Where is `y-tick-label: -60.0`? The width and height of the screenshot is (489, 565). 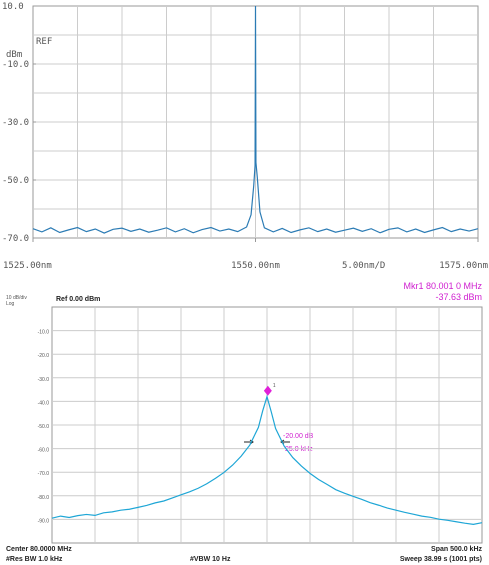 y-tick-label: -60.0 is located at coordinates (44, 451).